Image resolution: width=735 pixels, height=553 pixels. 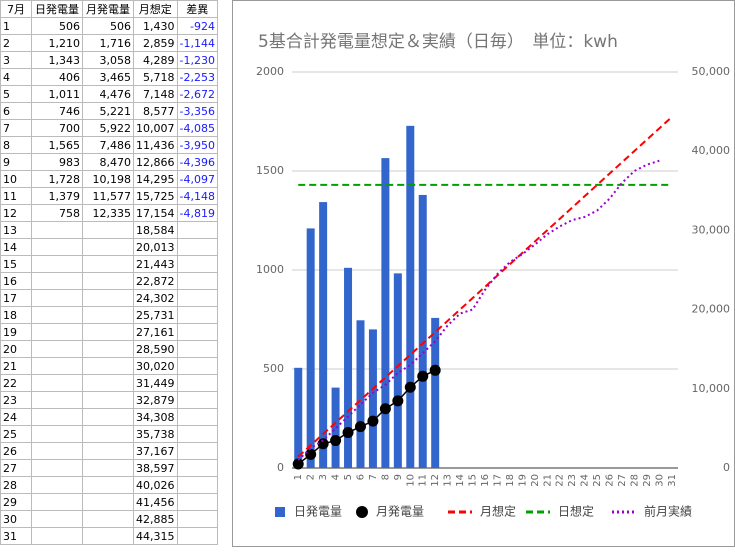 I want to click on cell: -3,950, so click(x=197, y=145).